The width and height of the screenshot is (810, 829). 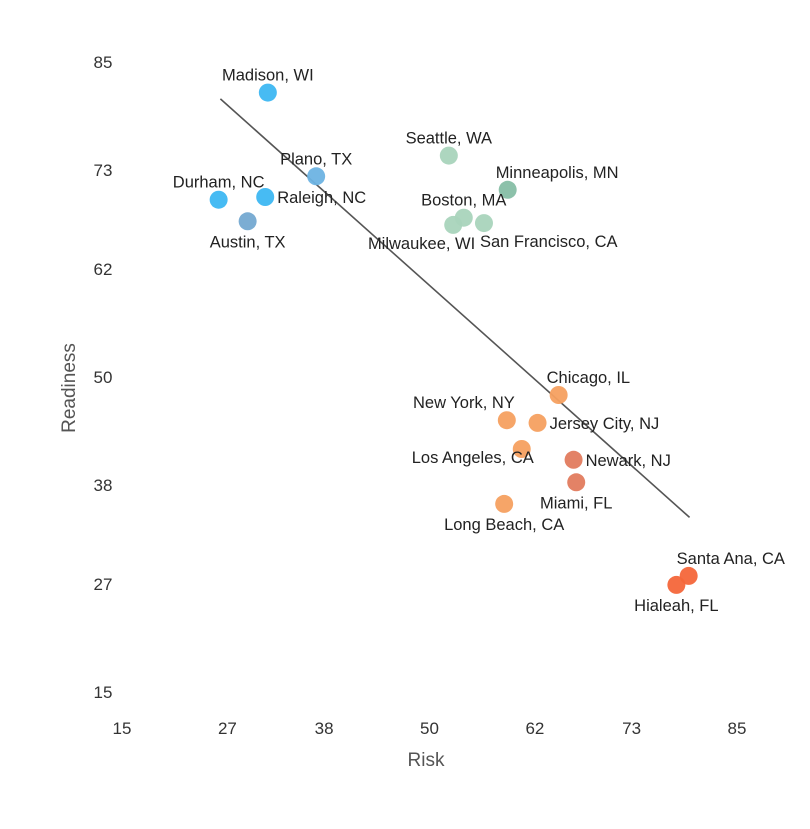 What do you see at coordinates (103, 269) in the screenshot?
I see `y-tick-label: 62` at bounding box center [103, 269].